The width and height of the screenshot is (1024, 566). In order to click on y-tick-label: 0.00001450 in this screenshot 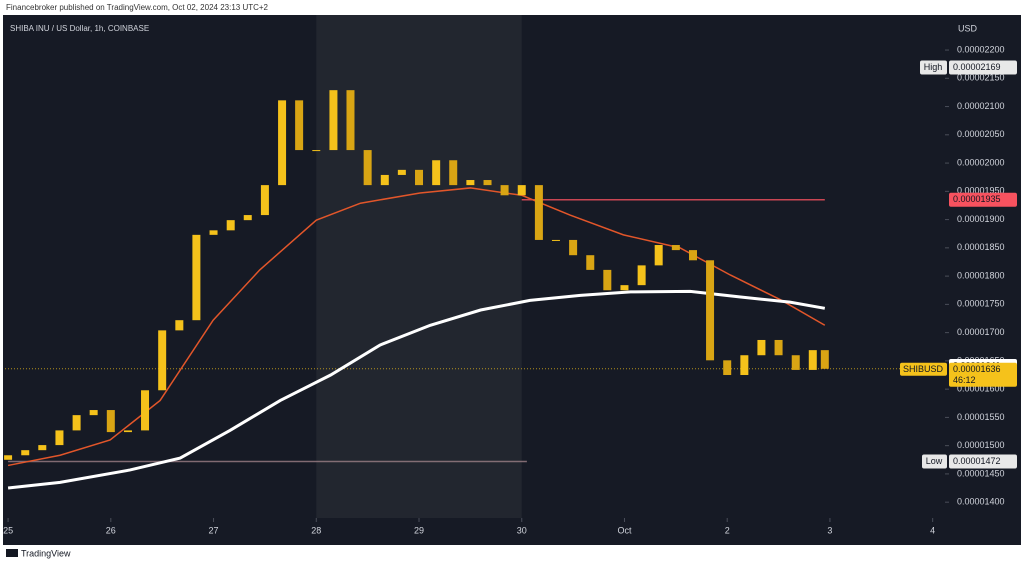, I will do `click(981, 473)`.